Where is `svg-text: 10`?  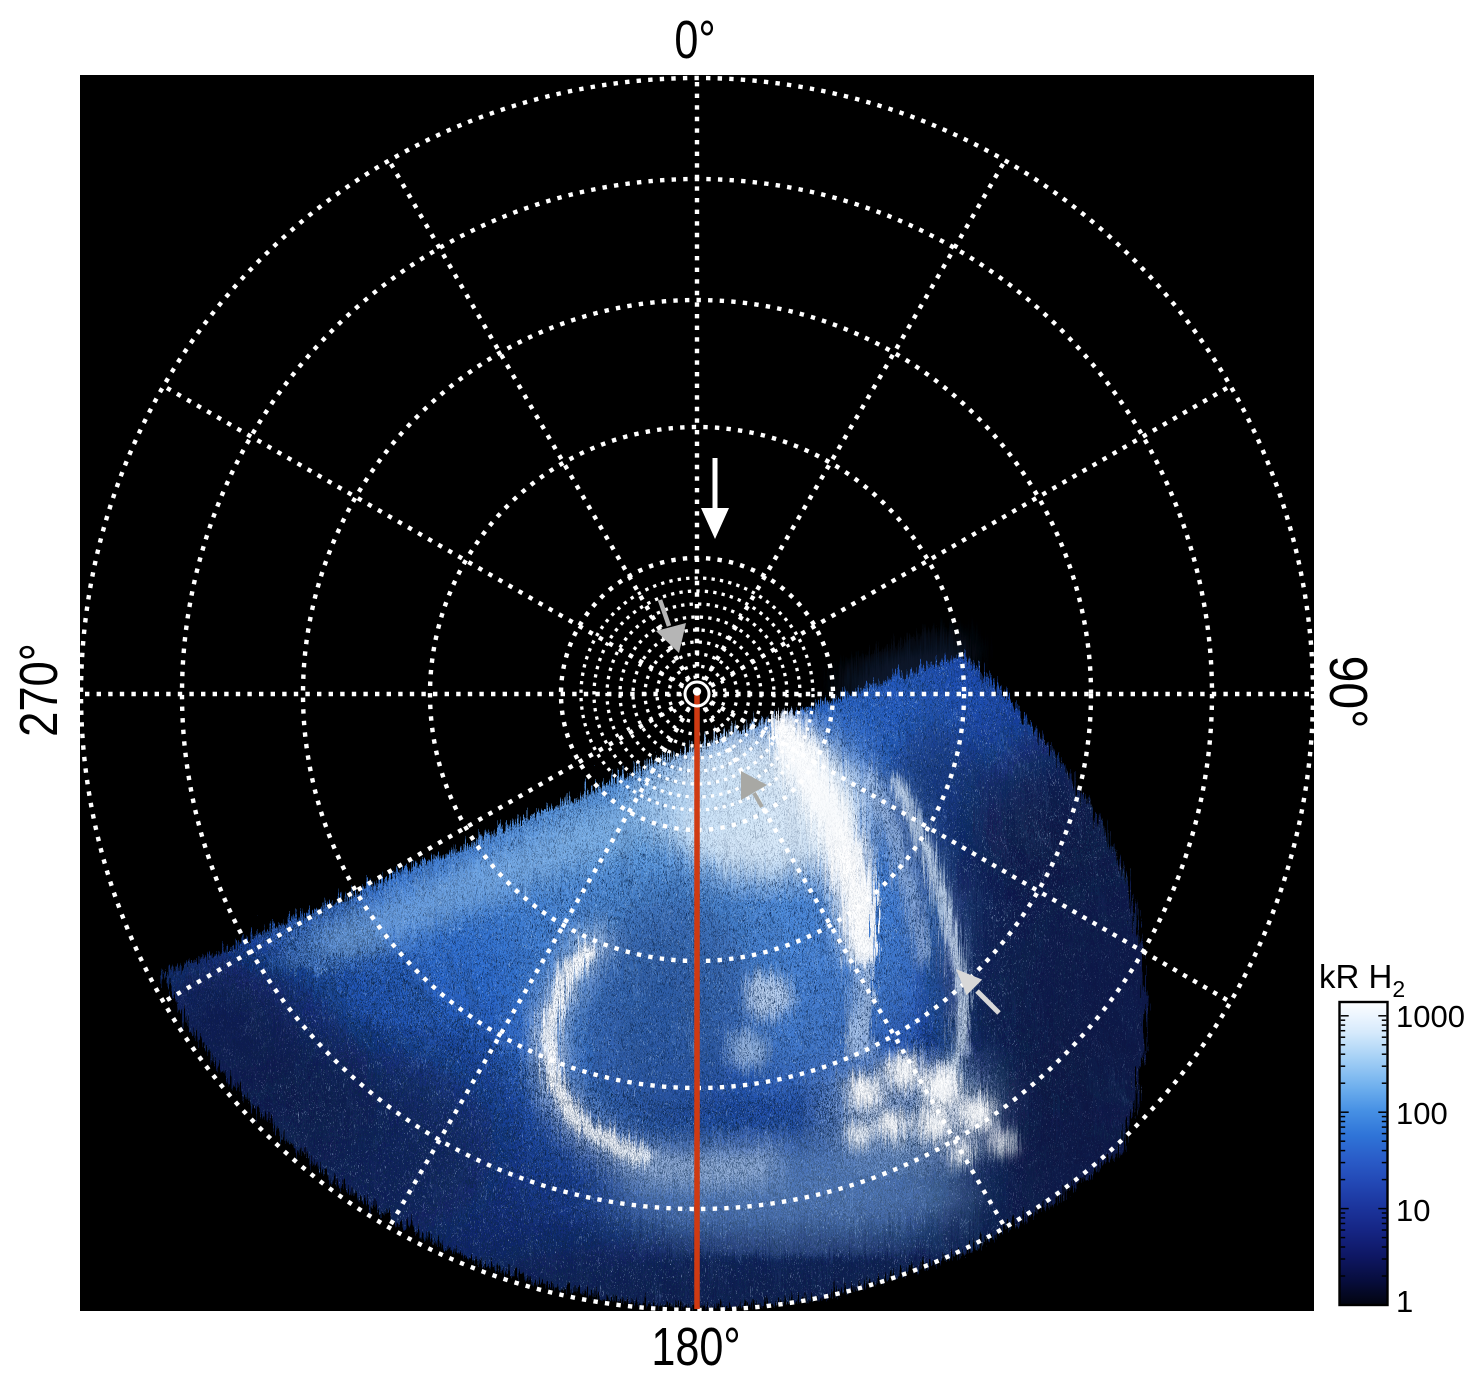 svg-text: 10 is located at coordinates (1413, 1210).